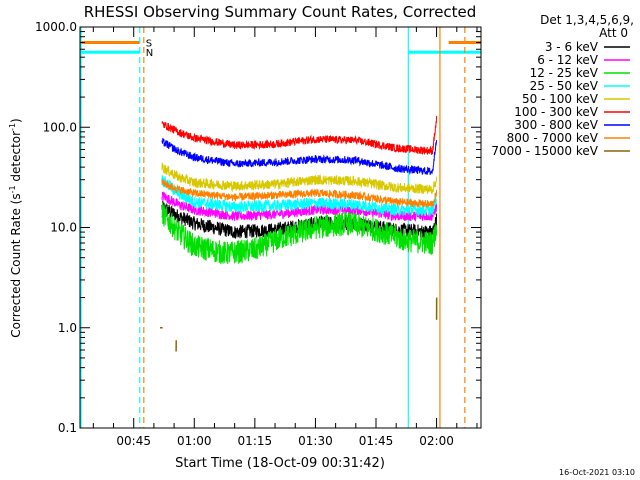 The width and height of the screenshot is (640, 480). I want to click on y-tick-label: 10.0, so click(63, 228).